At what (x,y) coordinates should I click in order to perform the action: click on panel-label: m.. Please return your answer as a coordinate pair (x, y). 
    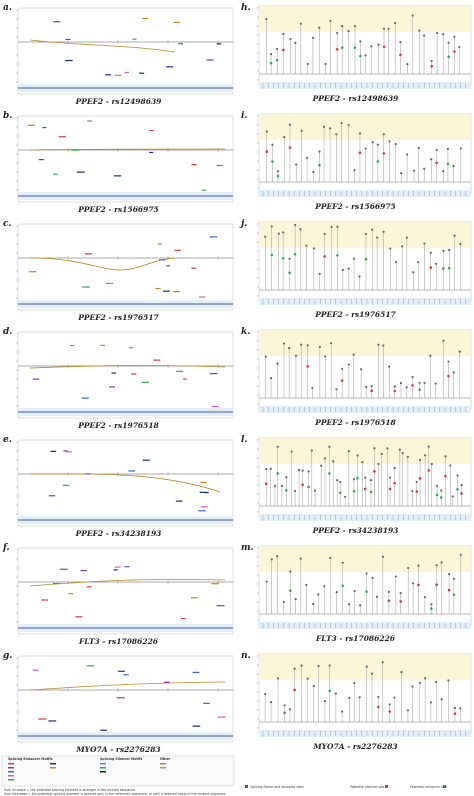
    Looking at the image, I should click on (247, 548).